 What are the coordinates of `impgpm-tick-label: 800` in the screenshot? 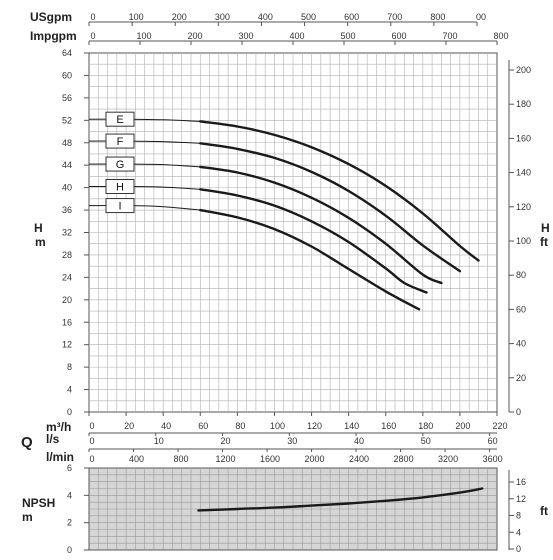 It's located at (500, 36).